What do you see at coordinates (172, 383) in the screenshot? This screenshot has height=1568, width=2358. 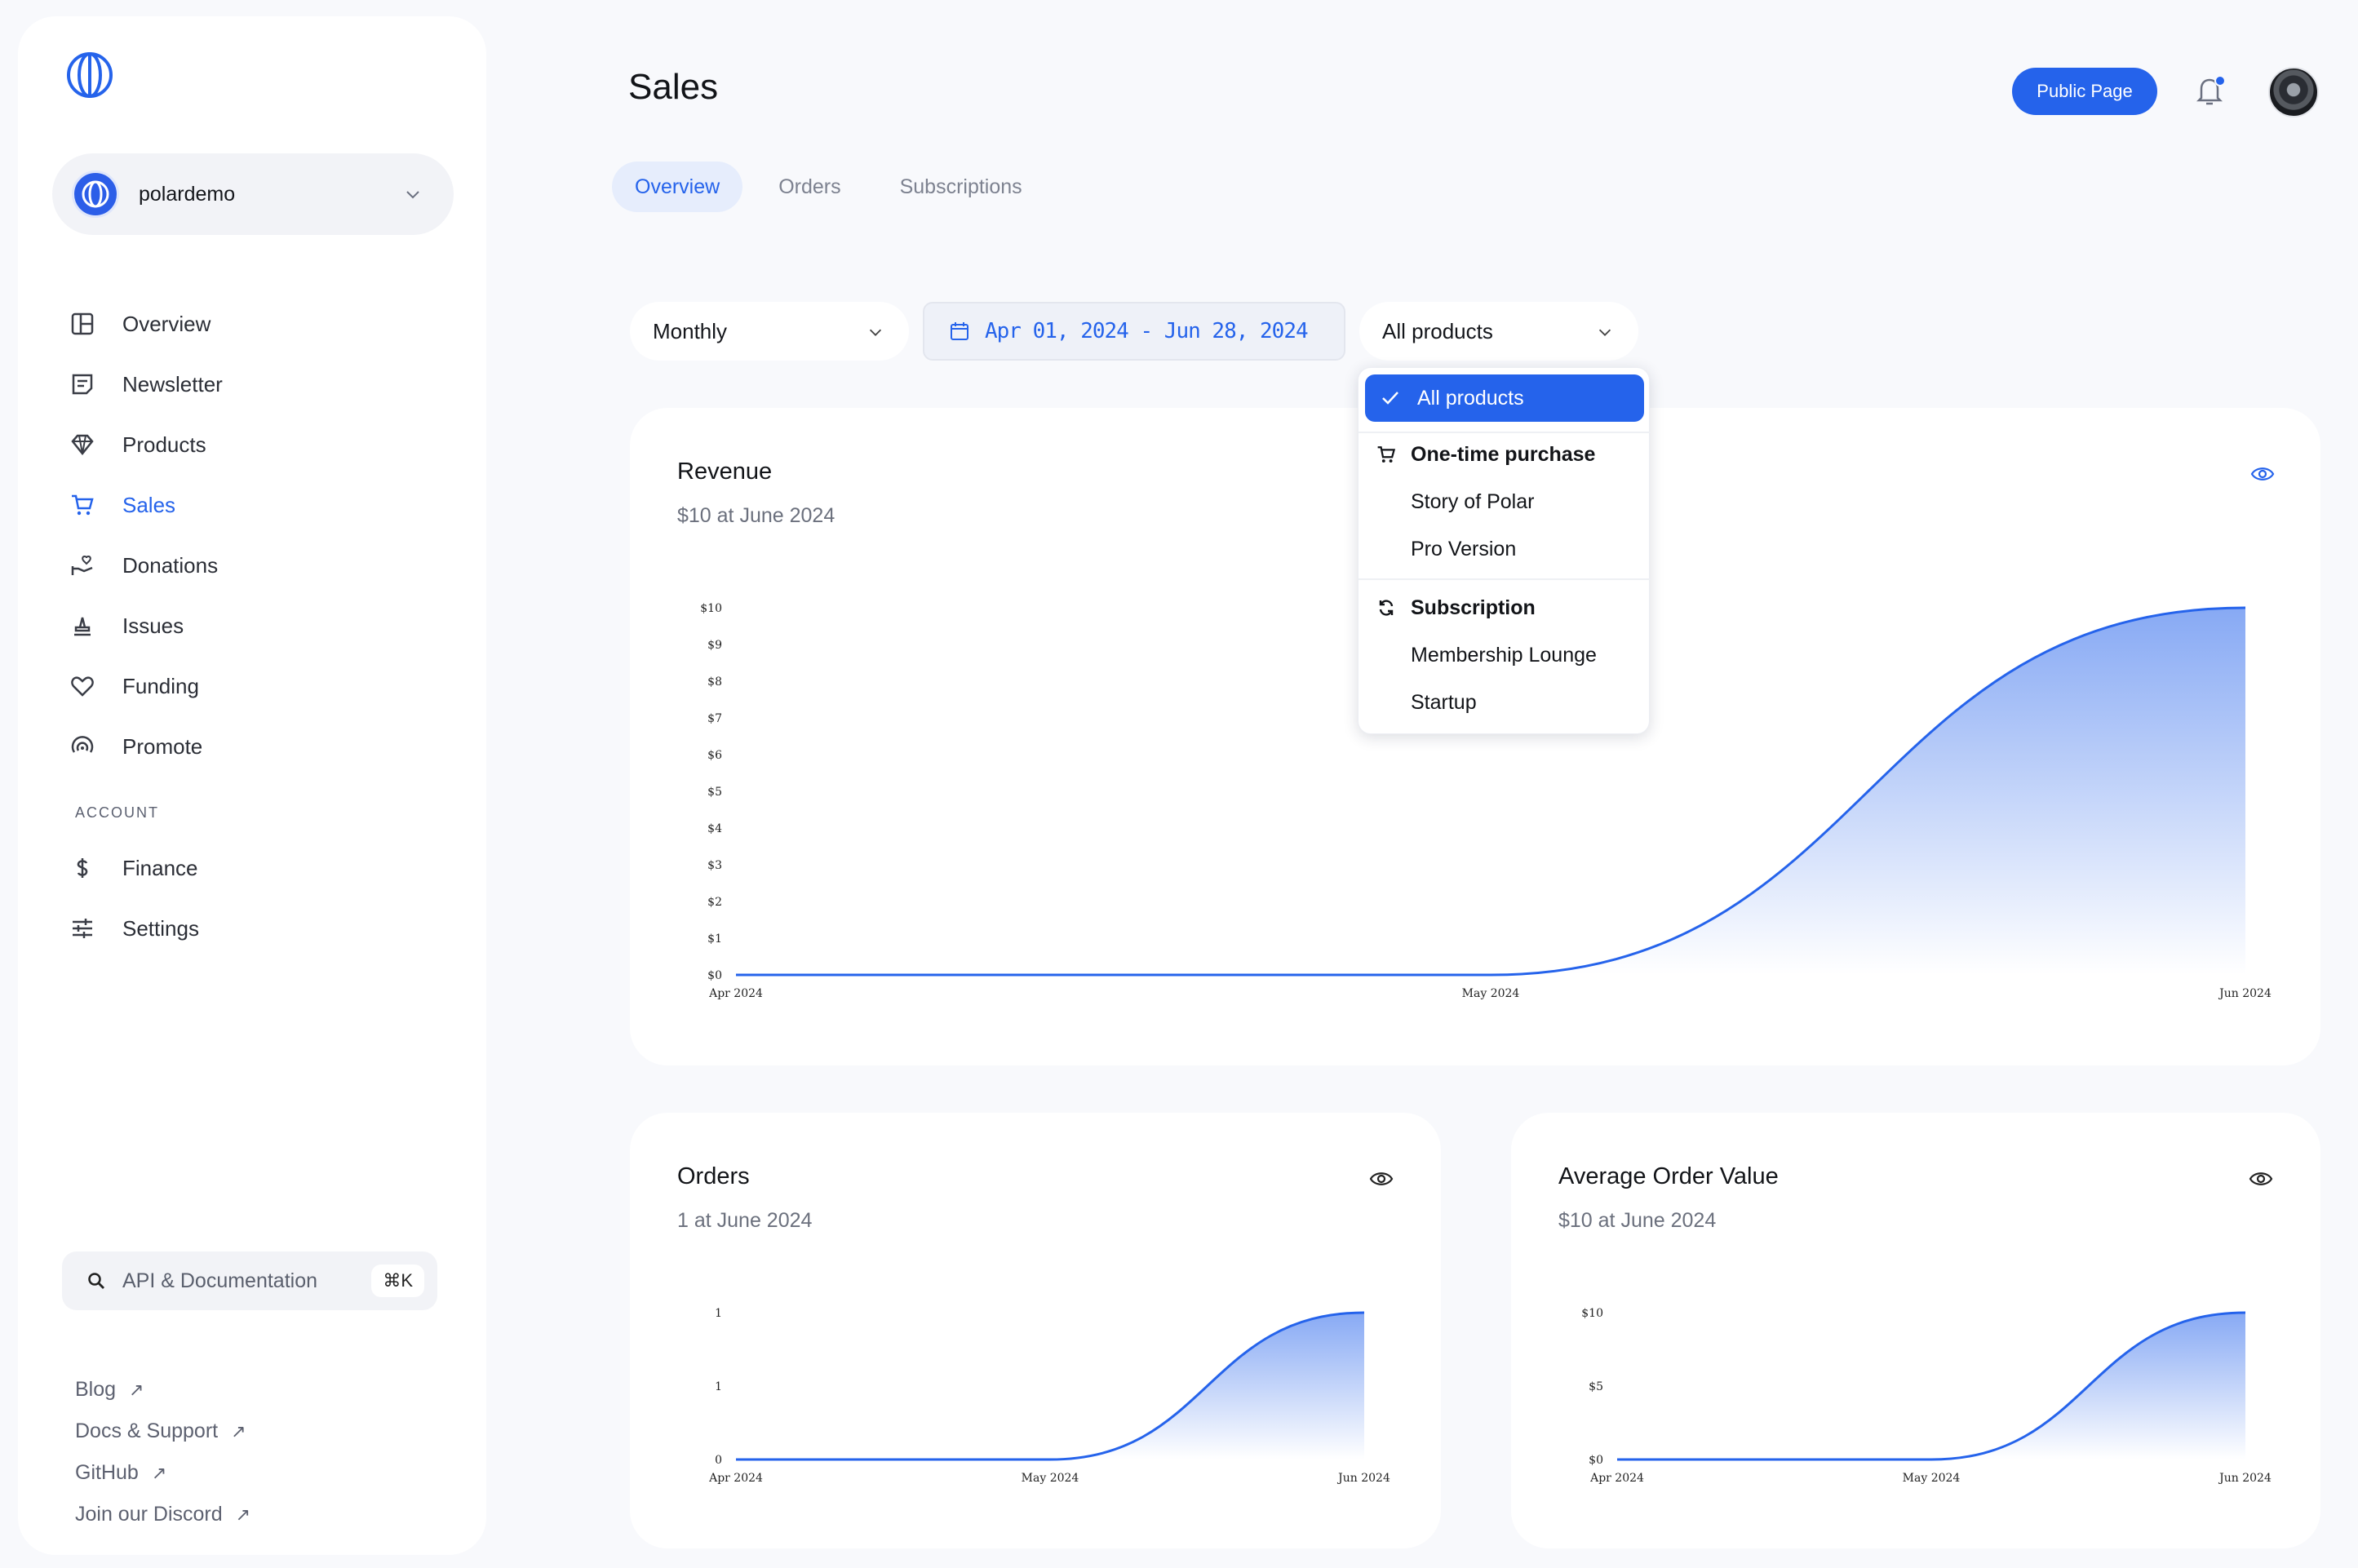 I see `sidebar-item-label: Newsletter` at bounding box center [172, 383].